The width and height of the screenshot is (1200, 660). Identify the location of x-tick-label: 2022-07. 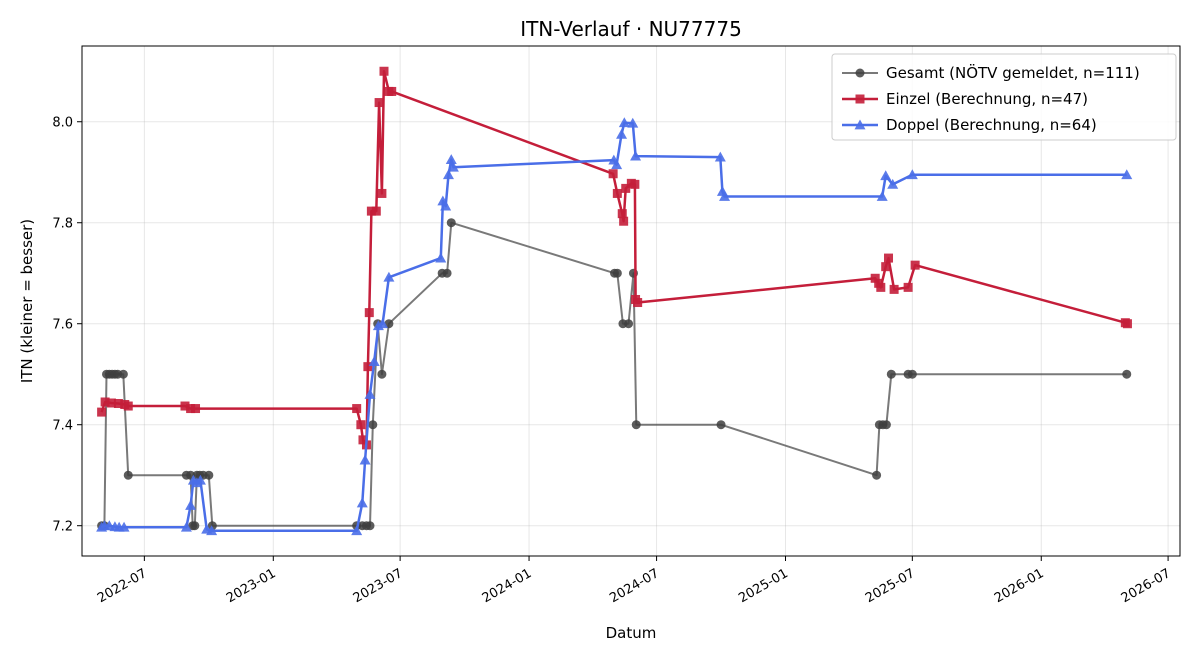
(122, 586).